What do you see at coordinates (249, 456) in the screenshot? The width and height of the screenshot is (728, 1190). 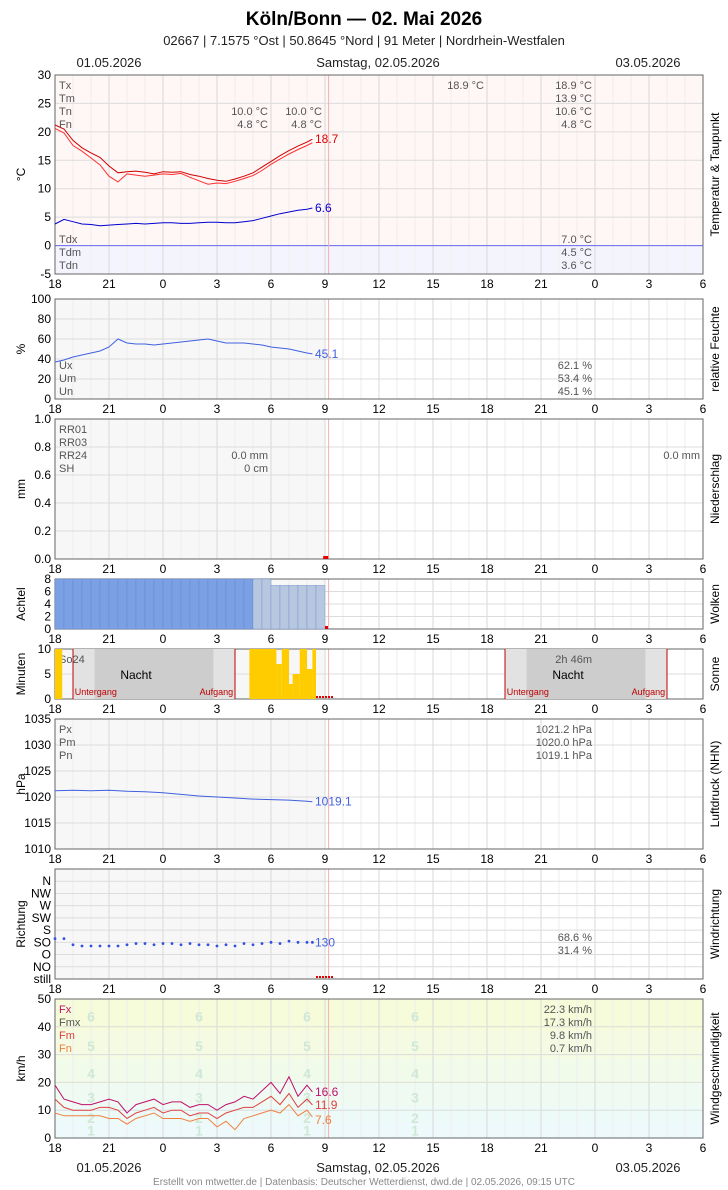 I see `stat-value: 0.0 mm` at bounding box center [249, 456].